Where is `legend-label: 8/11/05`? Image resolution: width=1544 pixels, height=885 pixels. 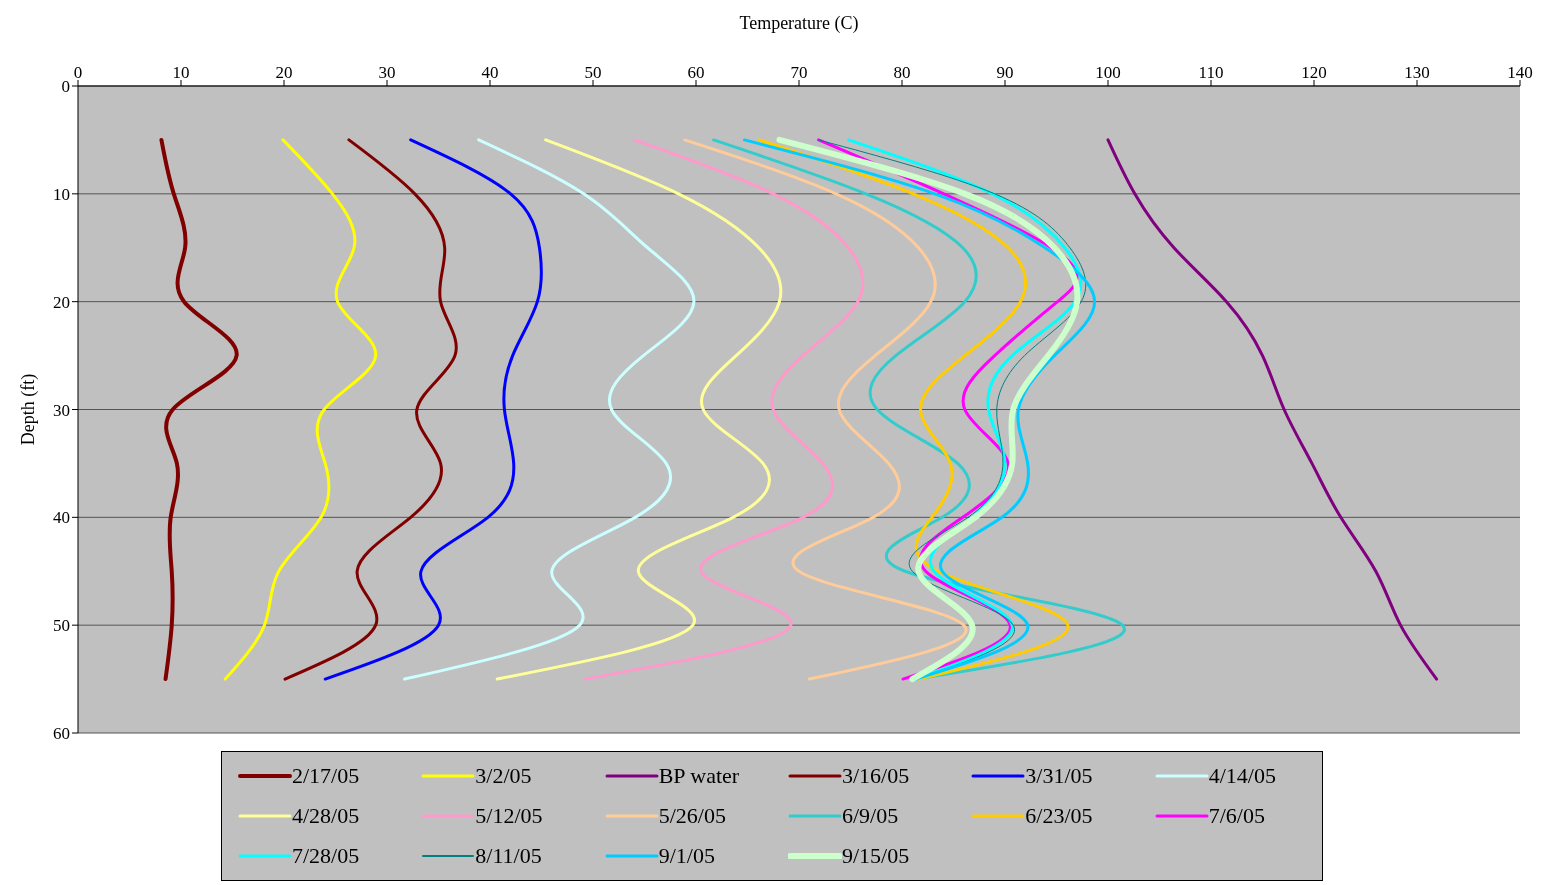 legend-label: 8/11/05 is located at coordinates (508, 856).